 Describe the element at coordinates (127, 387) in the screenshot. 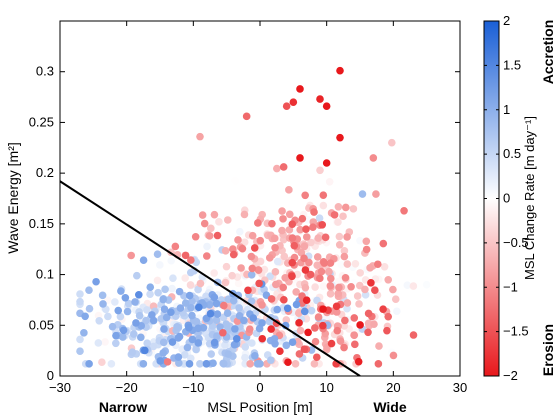

I see `x-tick-label: −20` at that location.